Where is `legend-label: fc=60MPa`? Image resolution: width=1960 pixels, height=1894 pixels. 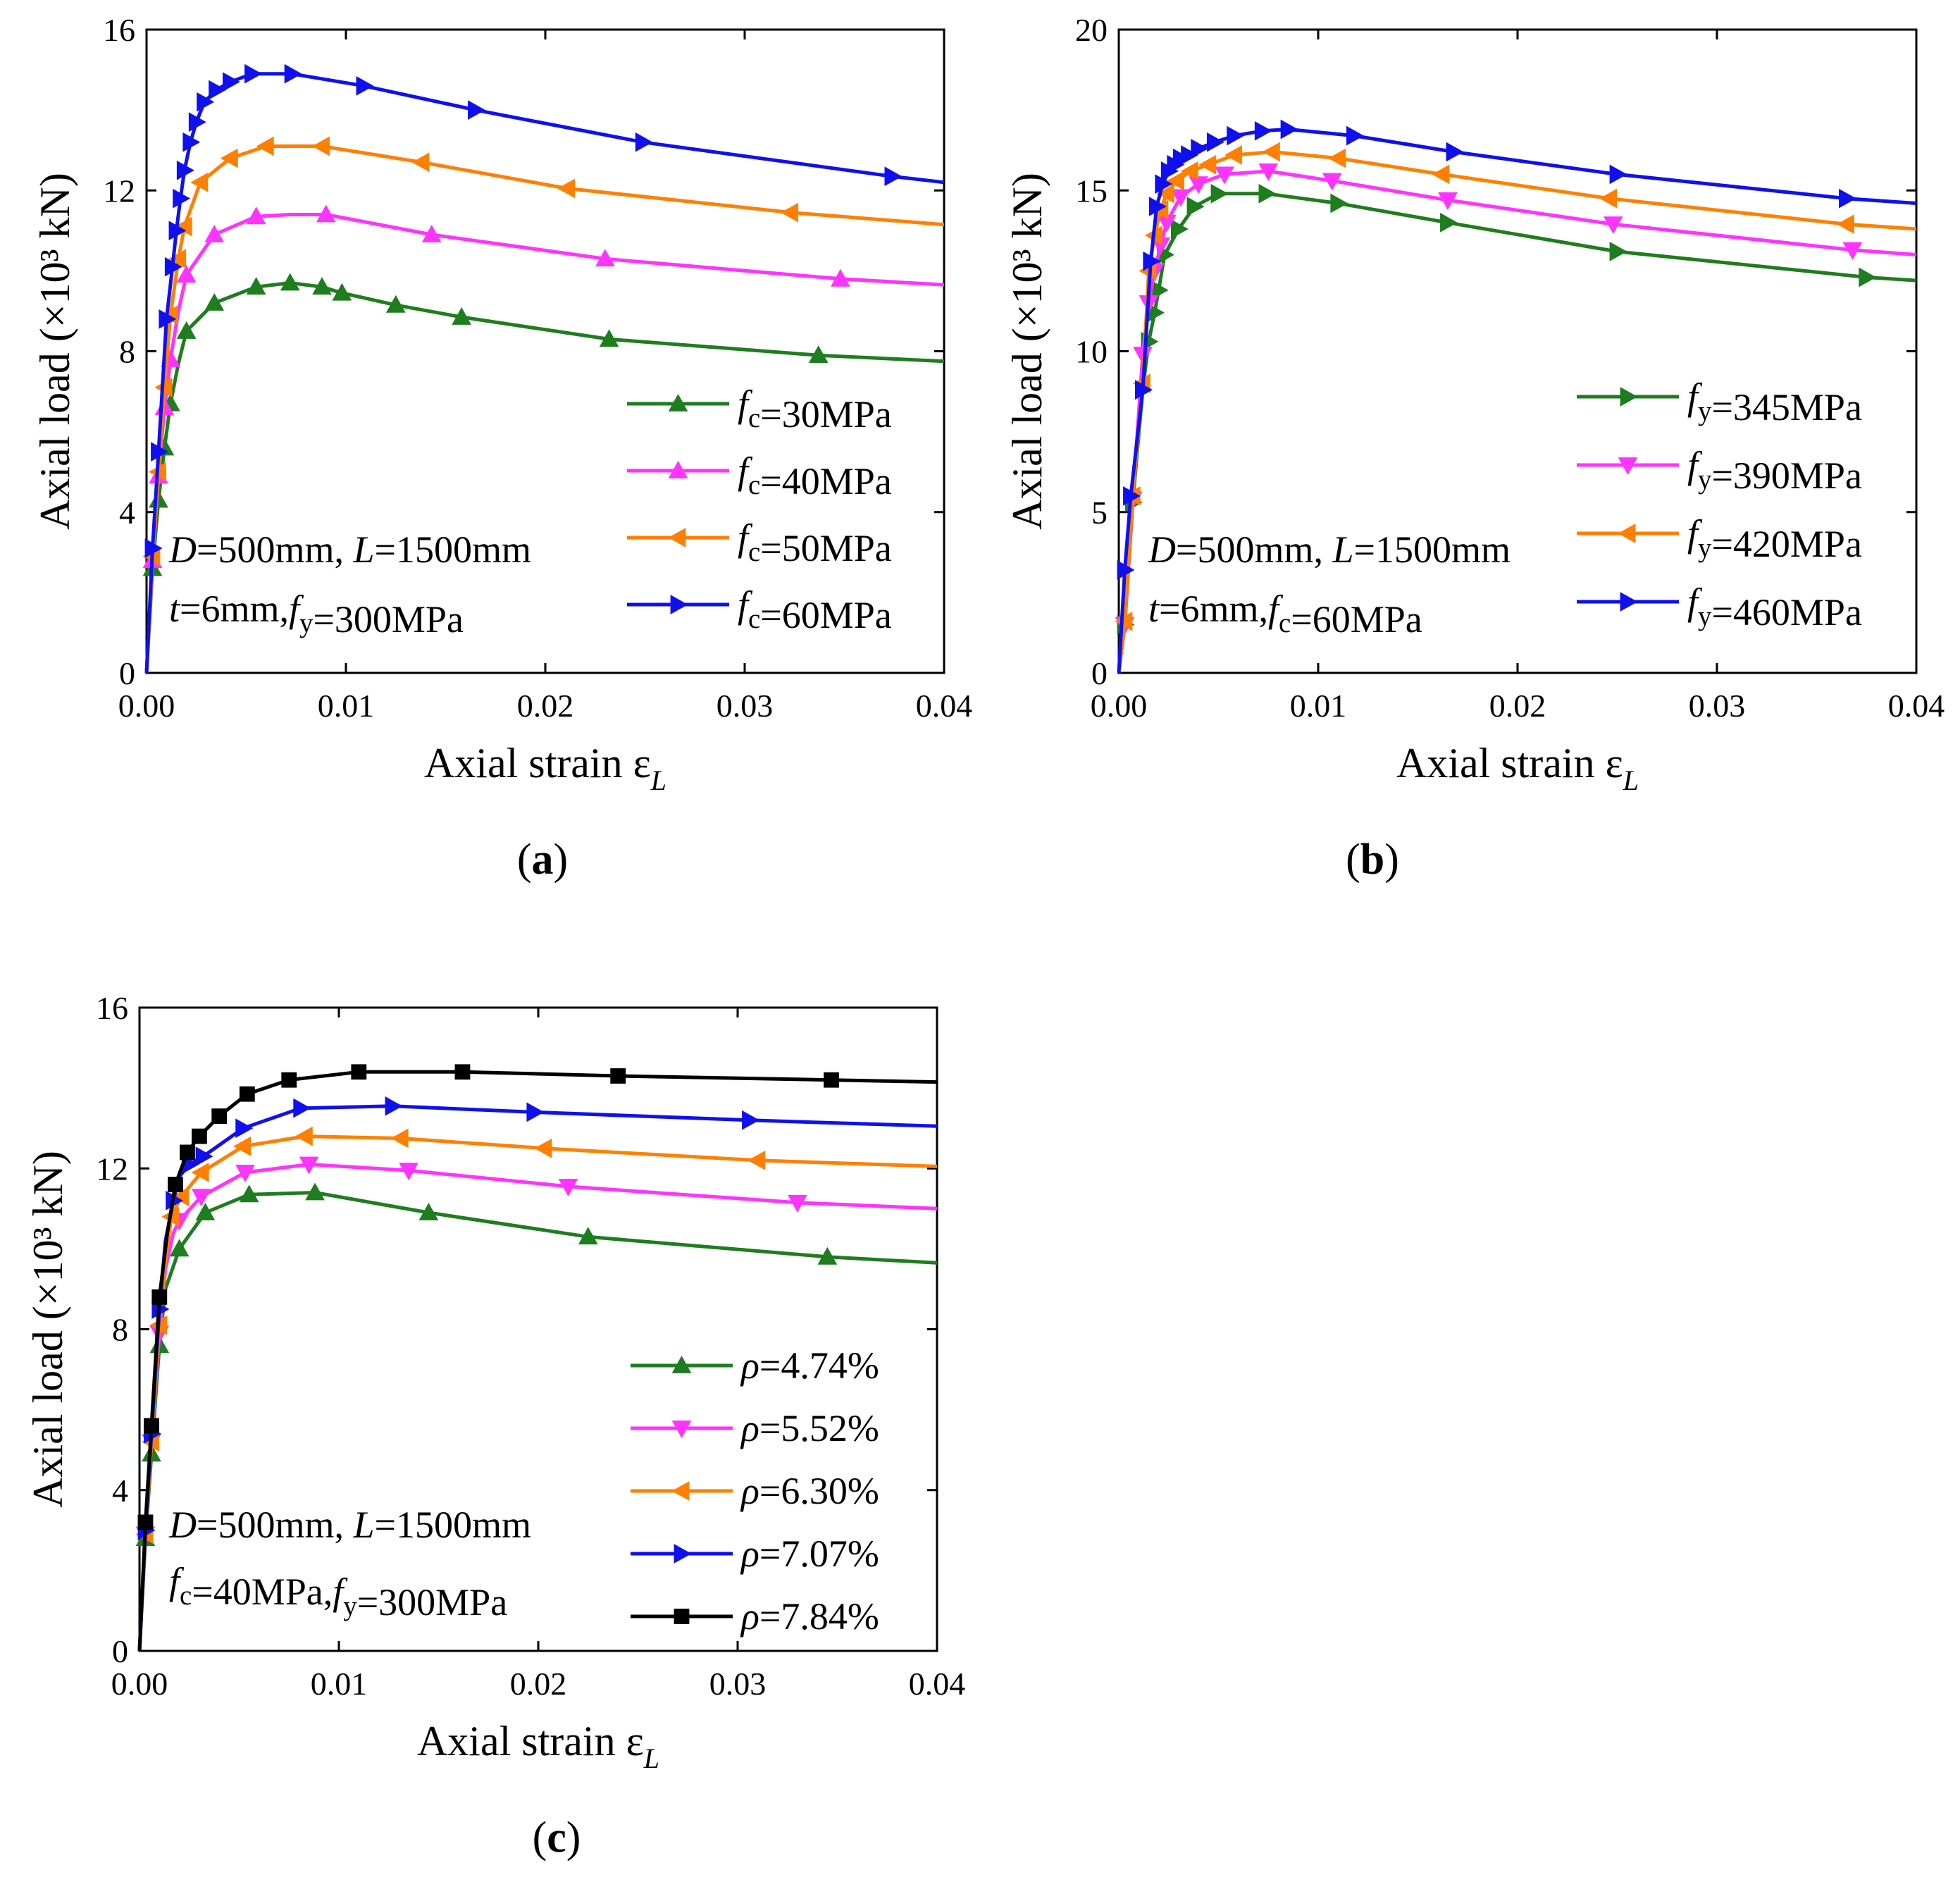 legend-label: fc=60MPa is located at coordinates (815, 609).